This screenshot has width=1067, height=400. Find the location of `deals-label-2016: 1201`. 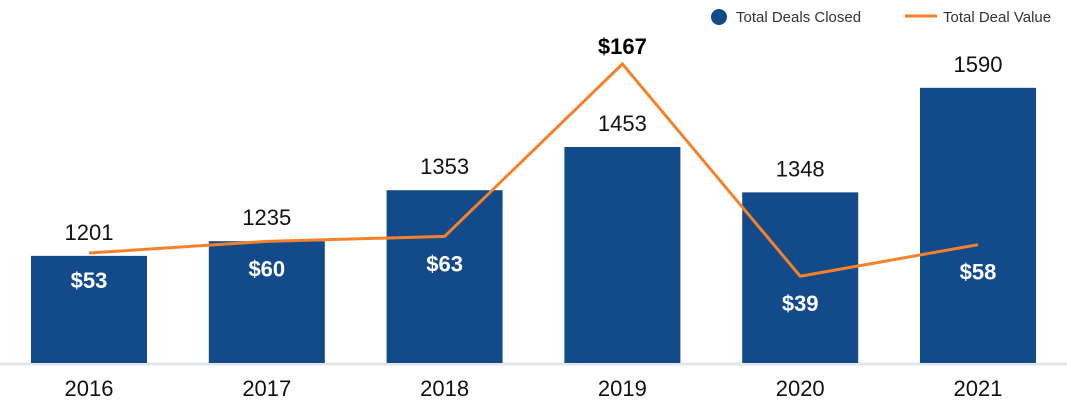

deals-label-2016: 1201 is located at coordinates (89, 232).